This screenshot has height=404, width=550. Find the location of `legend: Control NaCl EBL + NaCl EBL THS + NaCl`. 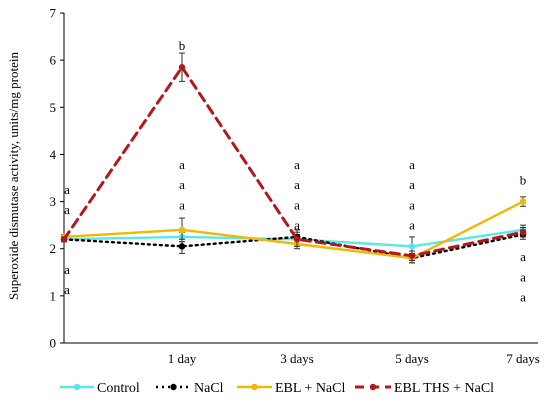

legend: Control NaCl EBL + NaCl EBL THS + NaCl is located at coordinates (277, 388).